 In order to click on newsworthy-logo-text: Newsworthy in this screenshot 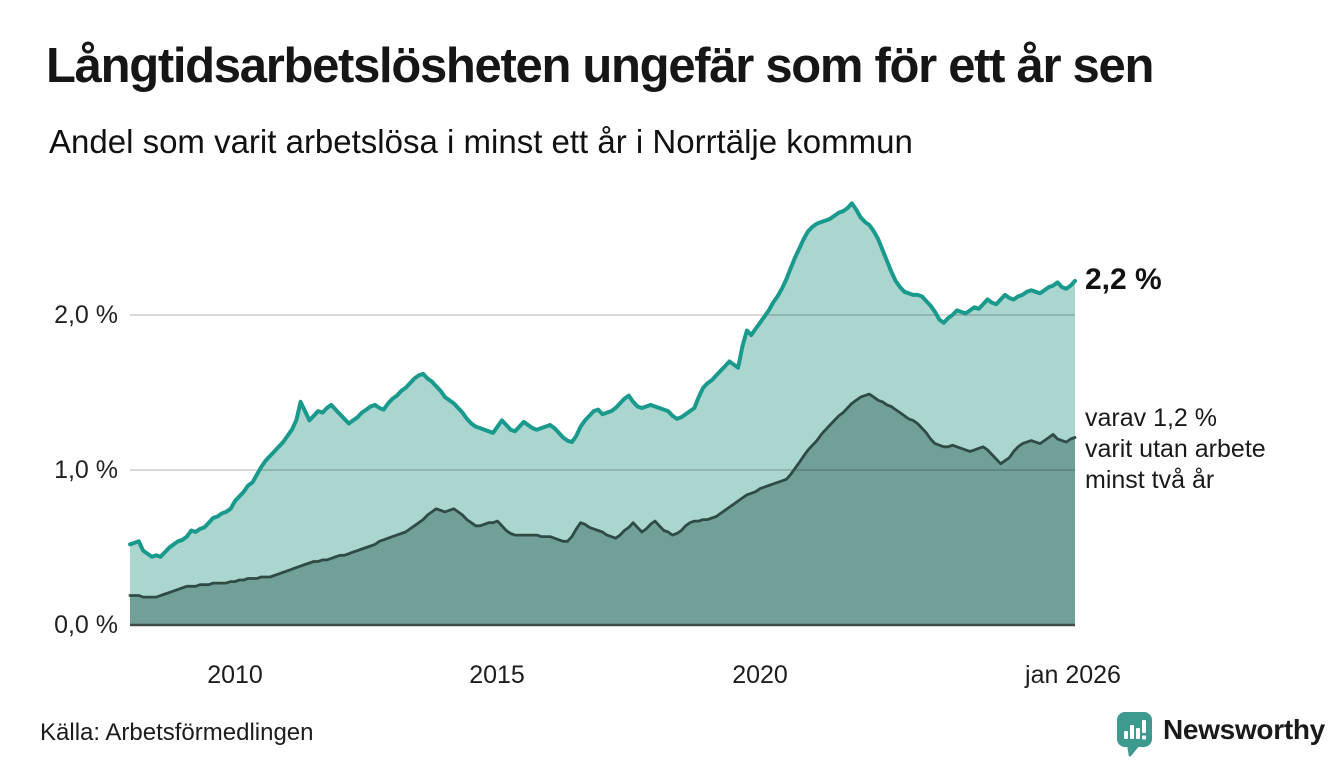, I will do `click(1244, 729)`.